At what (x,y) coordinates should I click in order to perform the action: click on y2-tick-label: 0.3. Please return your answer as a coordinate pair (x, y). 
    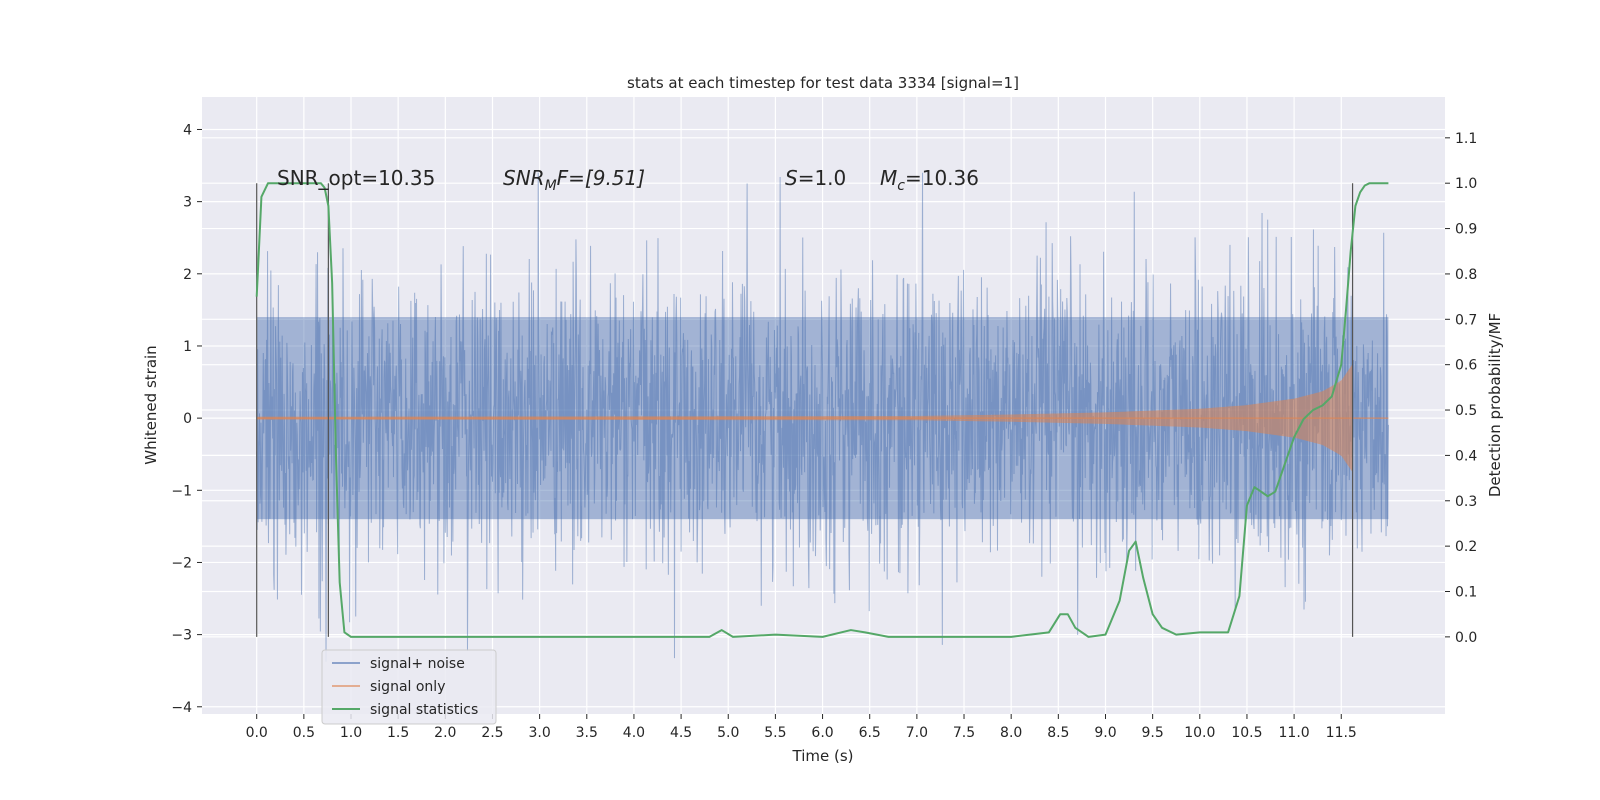
    Looking at the image, I should click on (1466, 502).